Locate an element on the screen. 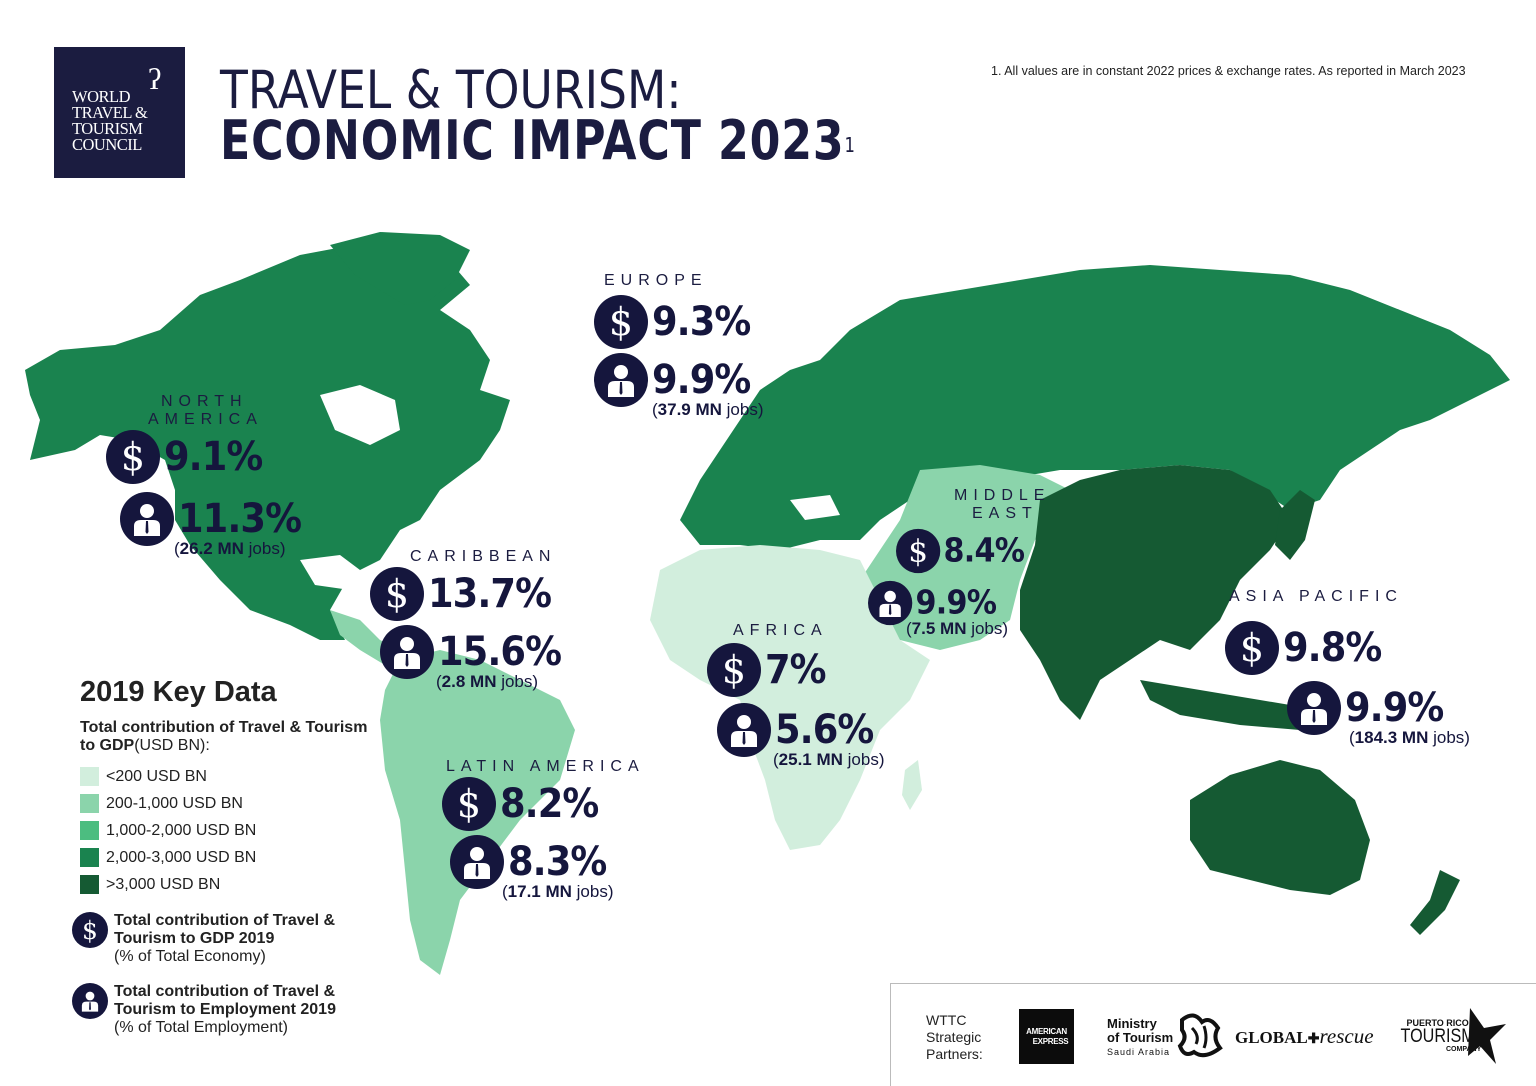 The image size is (1536, 1086). region-africa-shape is located at coordinates (790, 697).